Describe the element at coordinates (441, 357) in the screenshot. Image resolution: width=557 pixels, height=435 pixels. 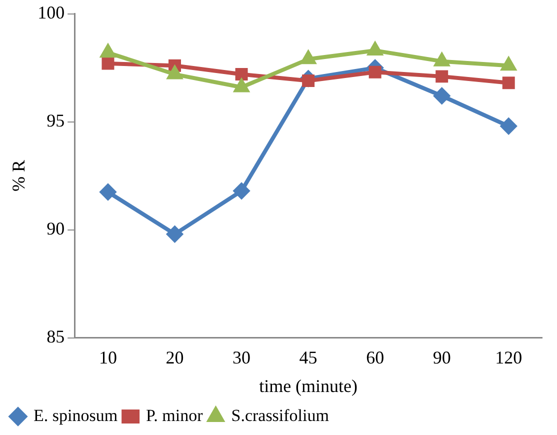
I see `x-tick-label: 90` at that location.